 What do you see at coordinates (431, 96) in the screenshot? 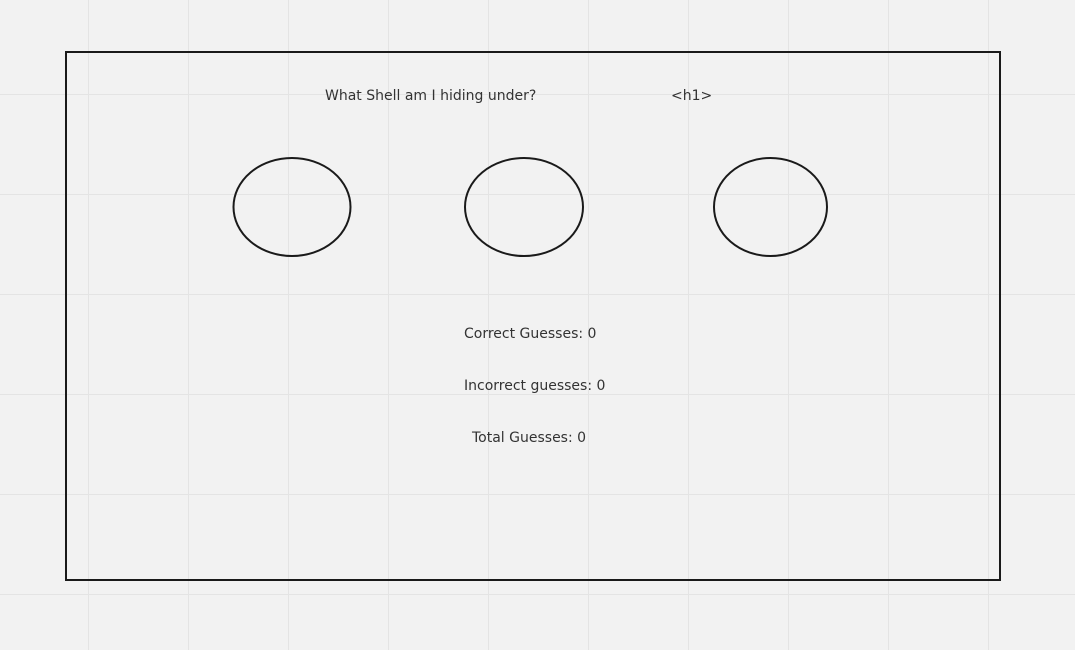
I see `page-title: What Shell am I hiding under?` at bounding box center [431, 96].